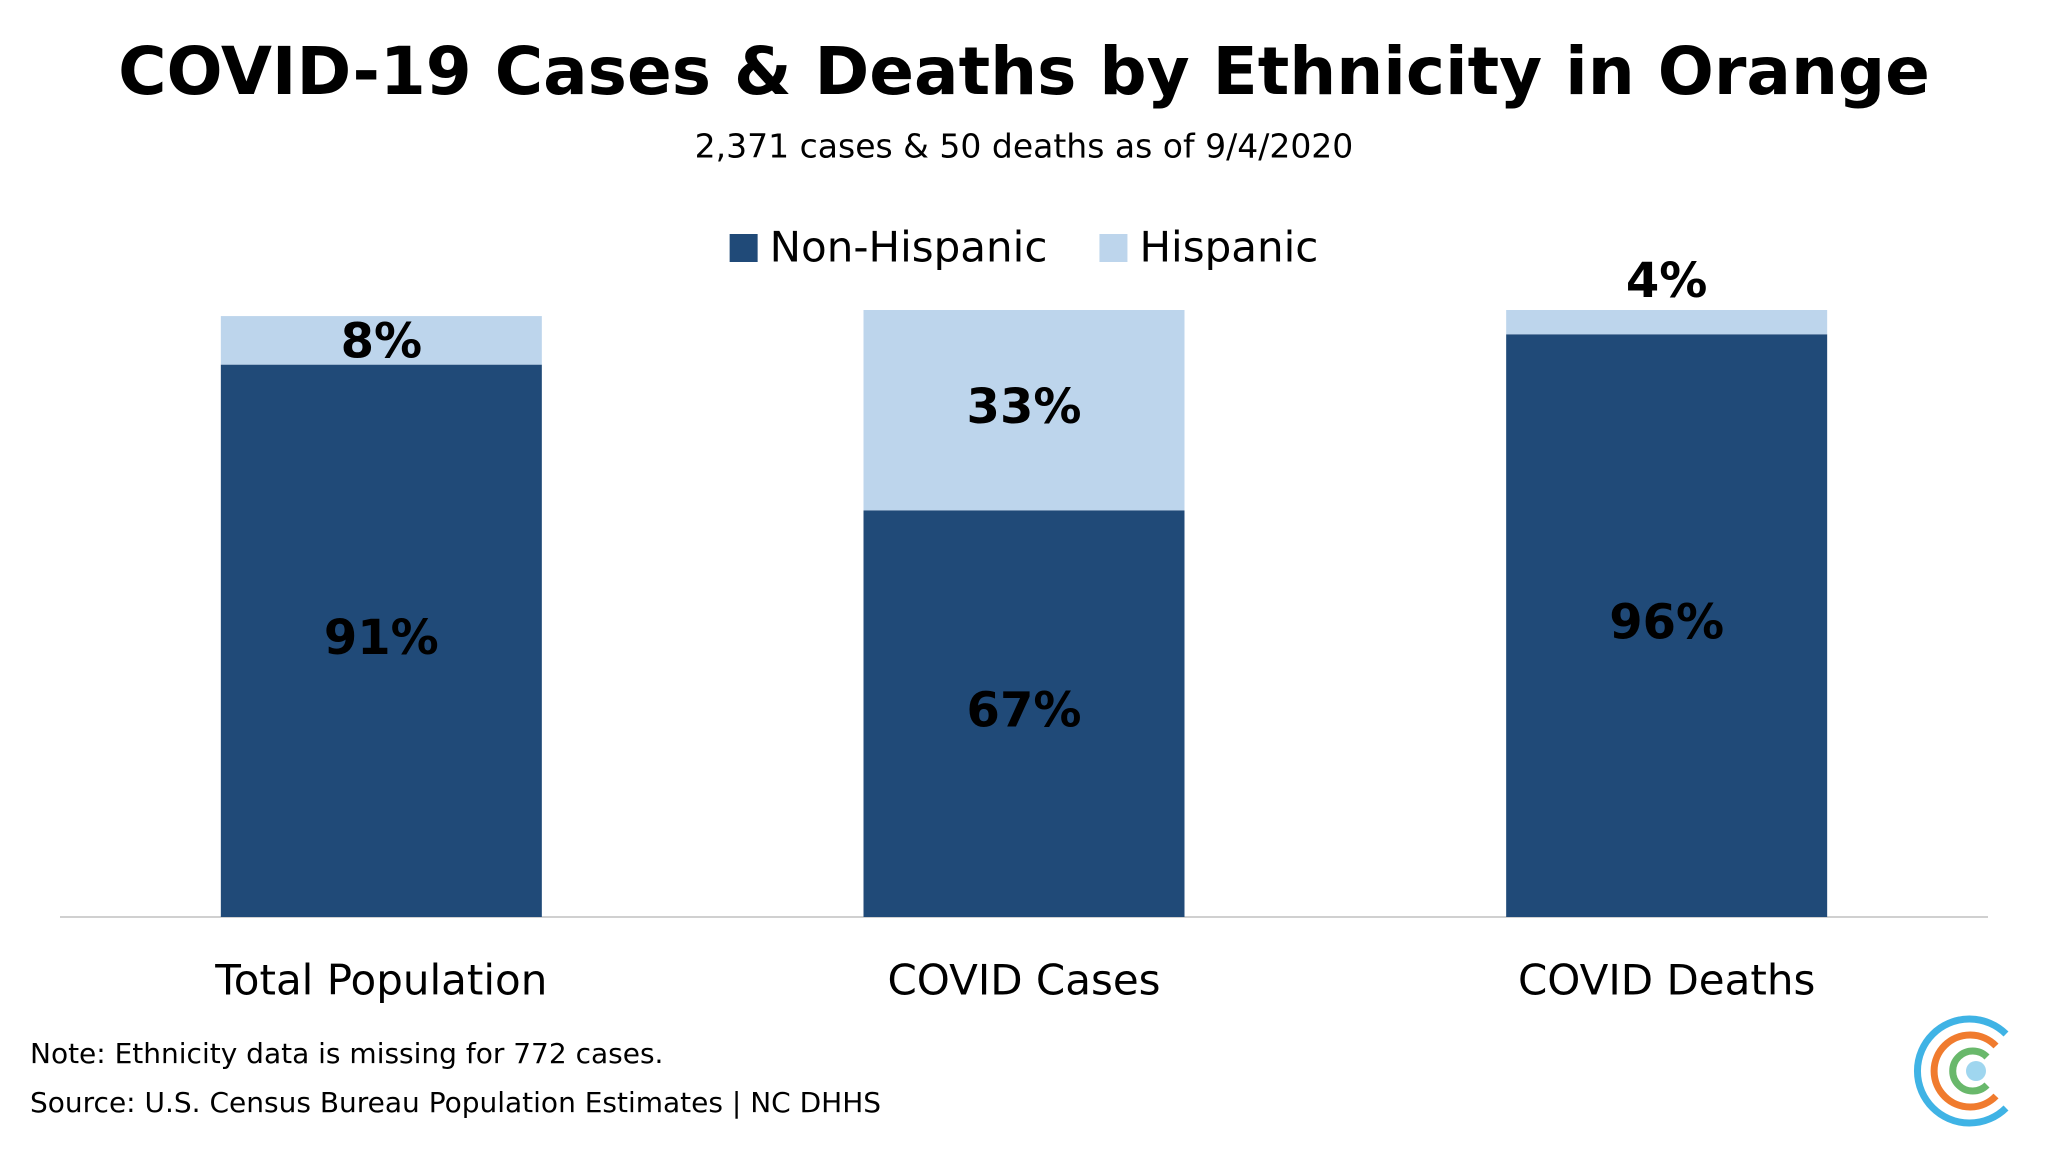 The image size is (2048, 1152). I want to click on data-label: 96%, so click(1666, 623).